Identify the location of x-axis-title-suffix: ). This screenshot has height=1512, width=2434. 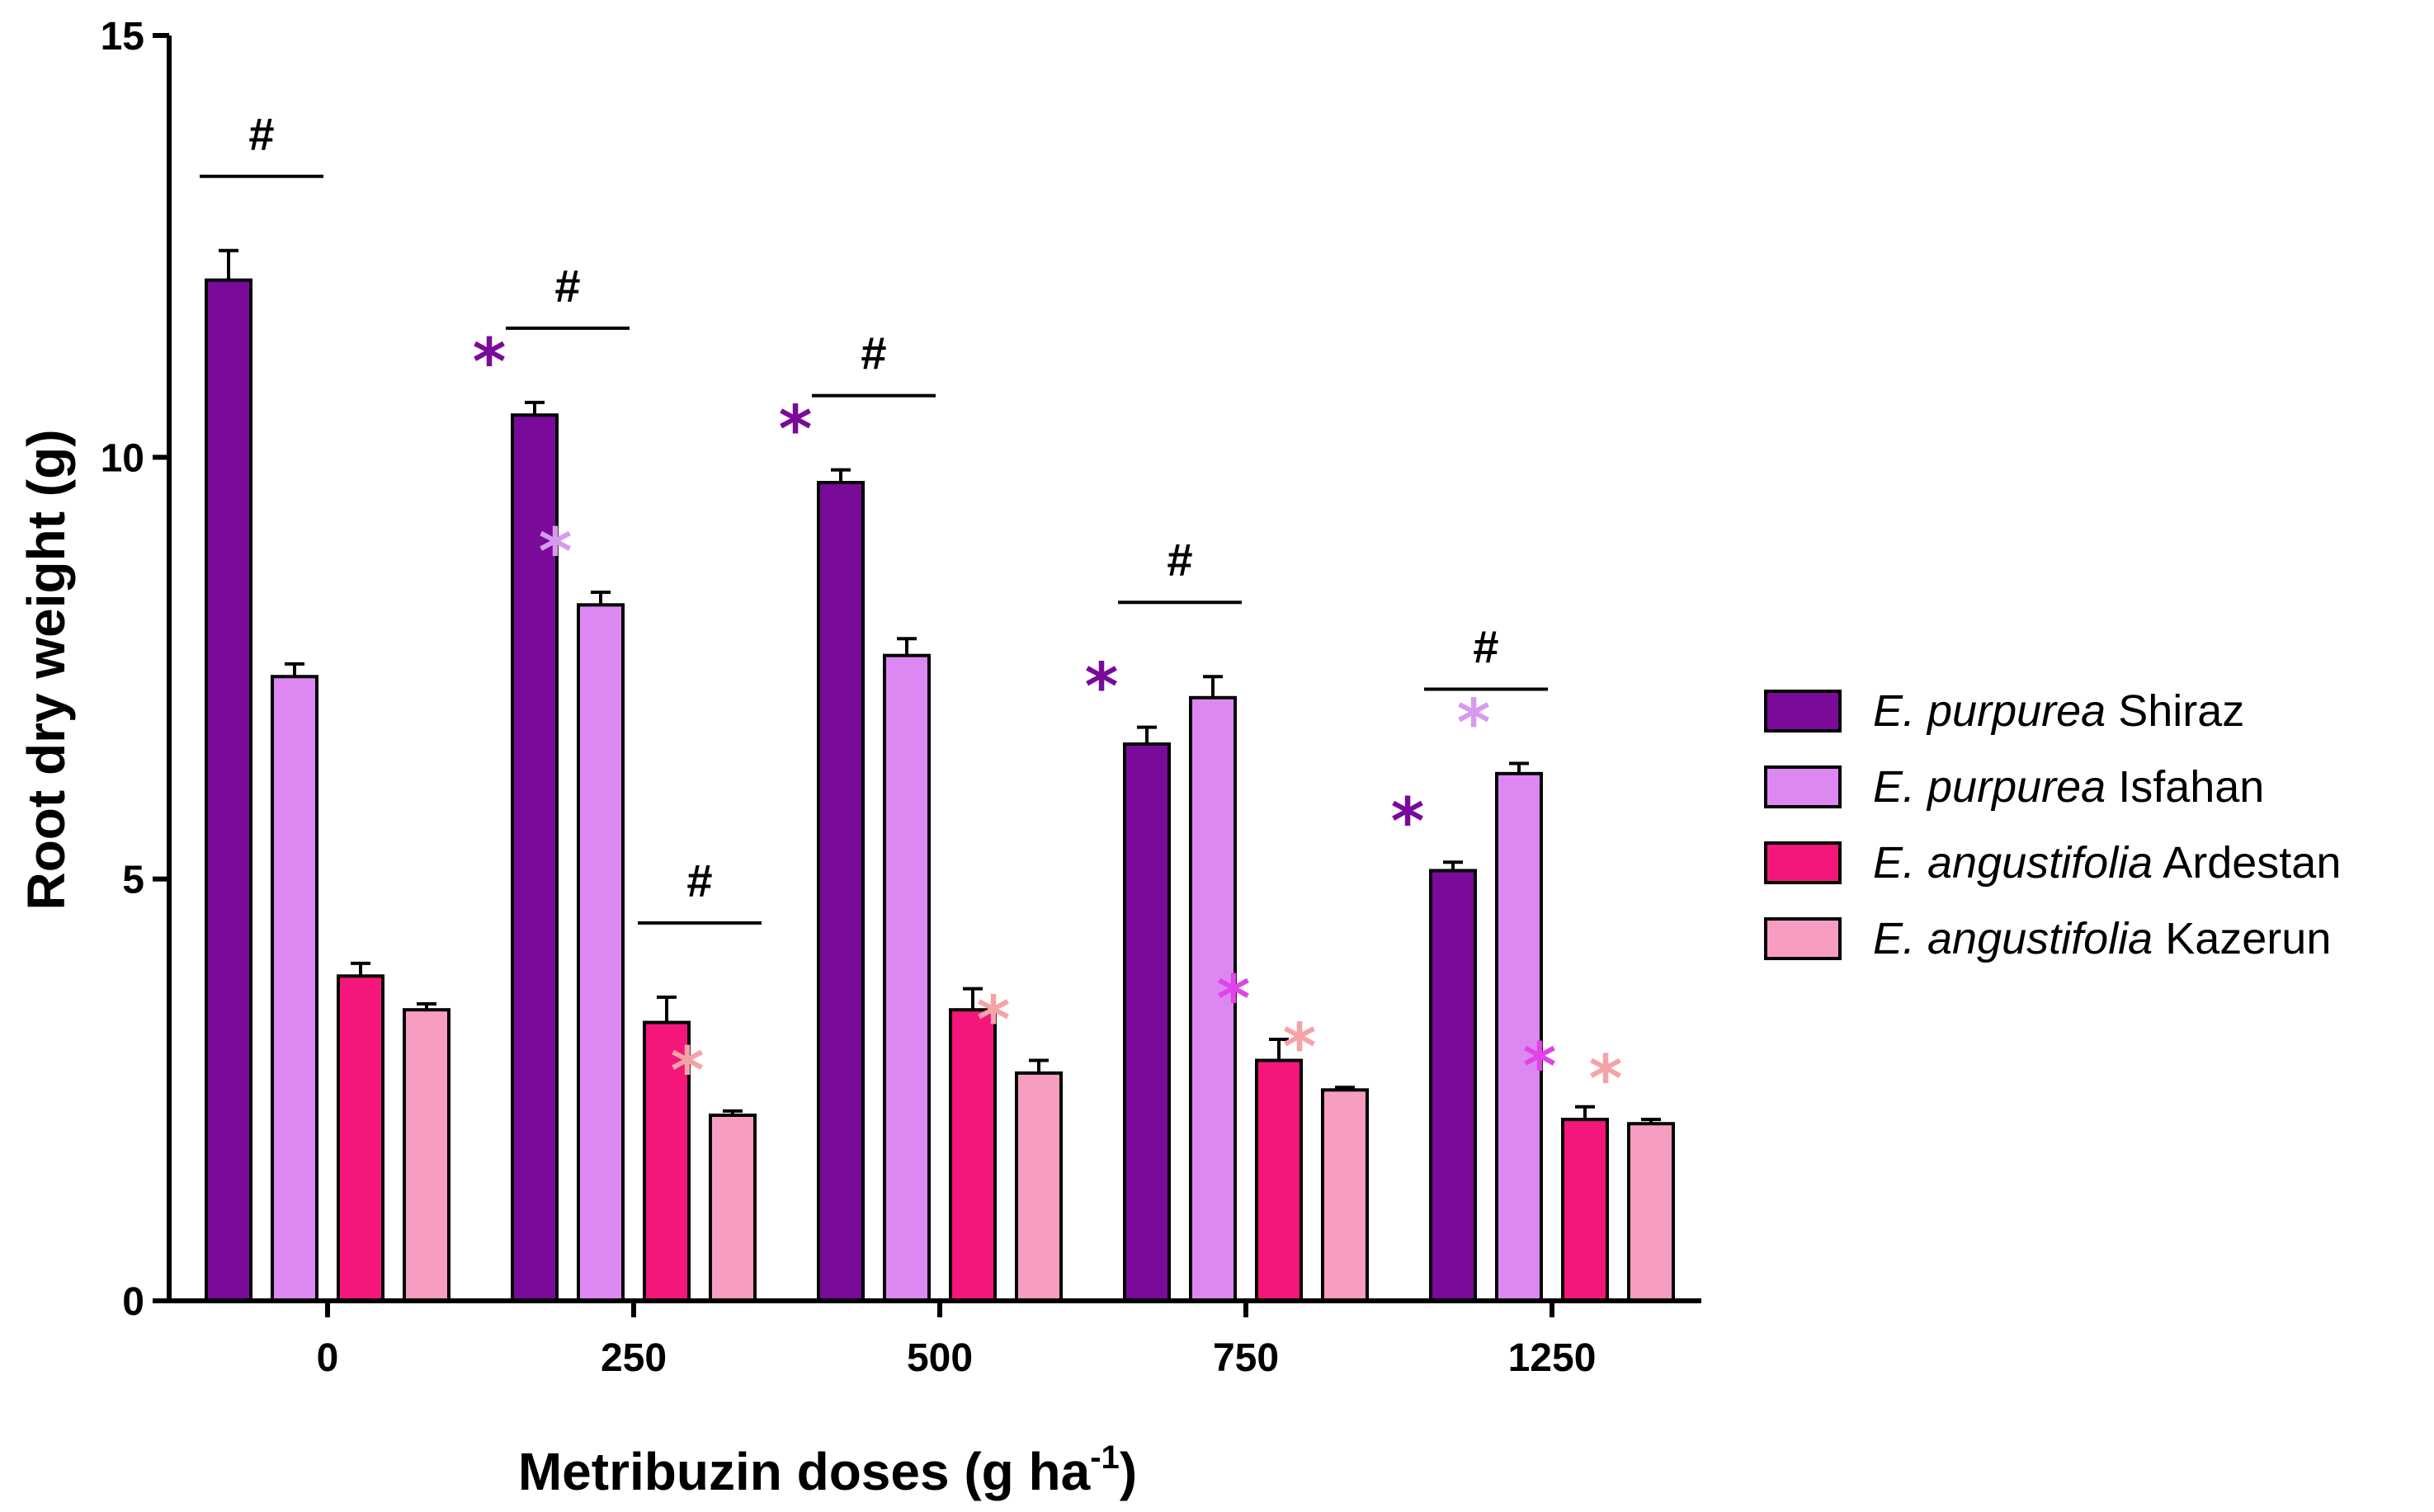
(1128, 1471).